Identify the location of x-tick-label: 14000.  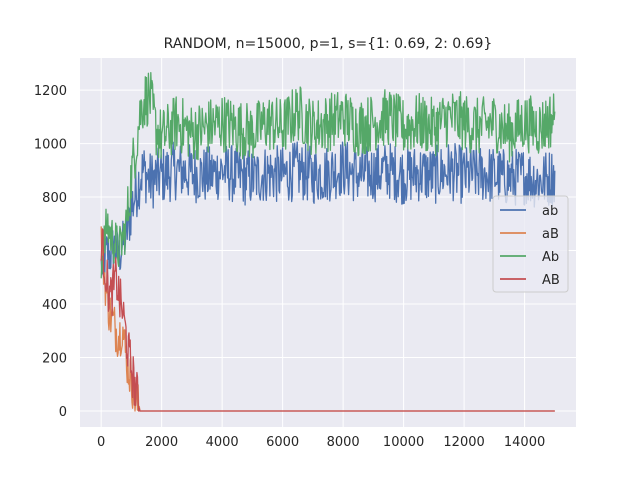
(524, 442).